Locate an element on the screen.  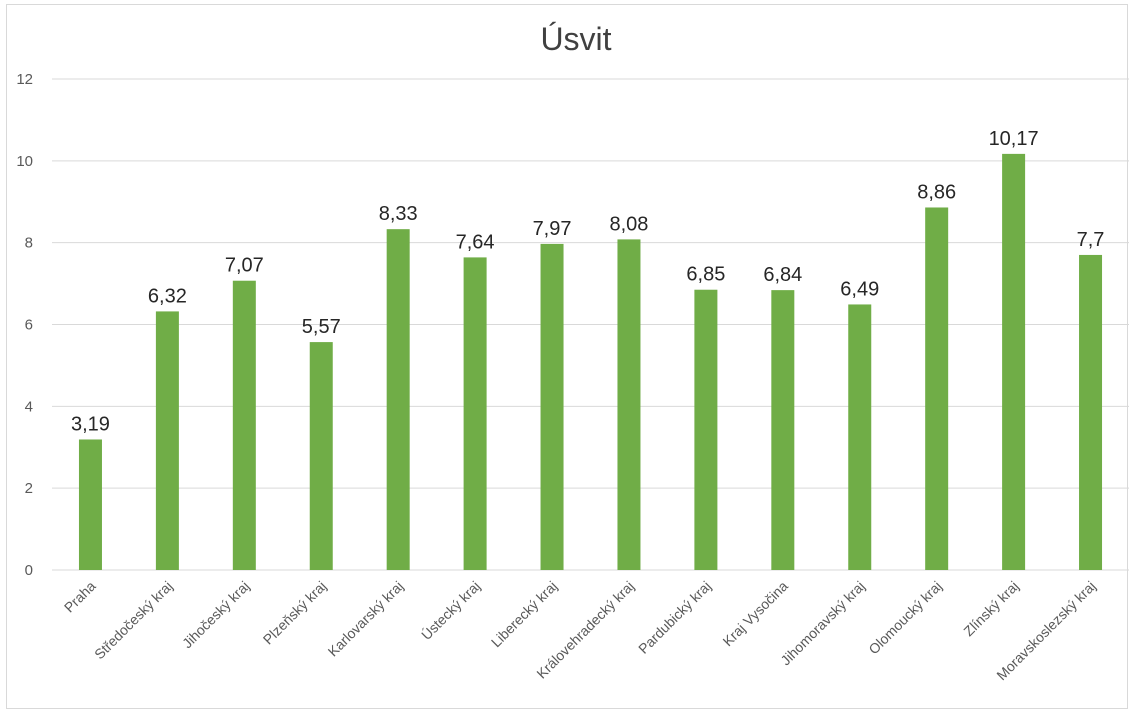
y-tick-label: 2 is located at coordinates (29, 488).